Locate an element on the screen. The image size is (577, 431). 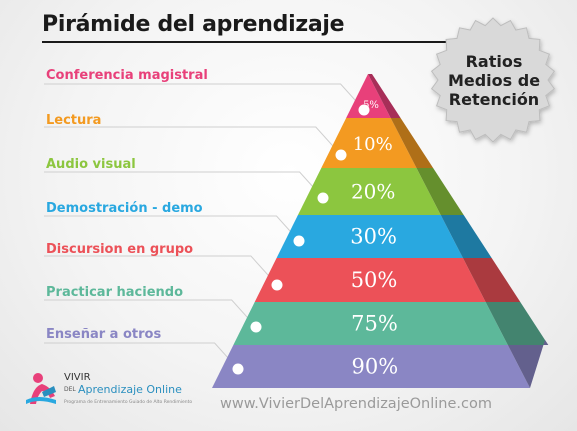
figure-reading-icon is located at coordinates (41, 388).